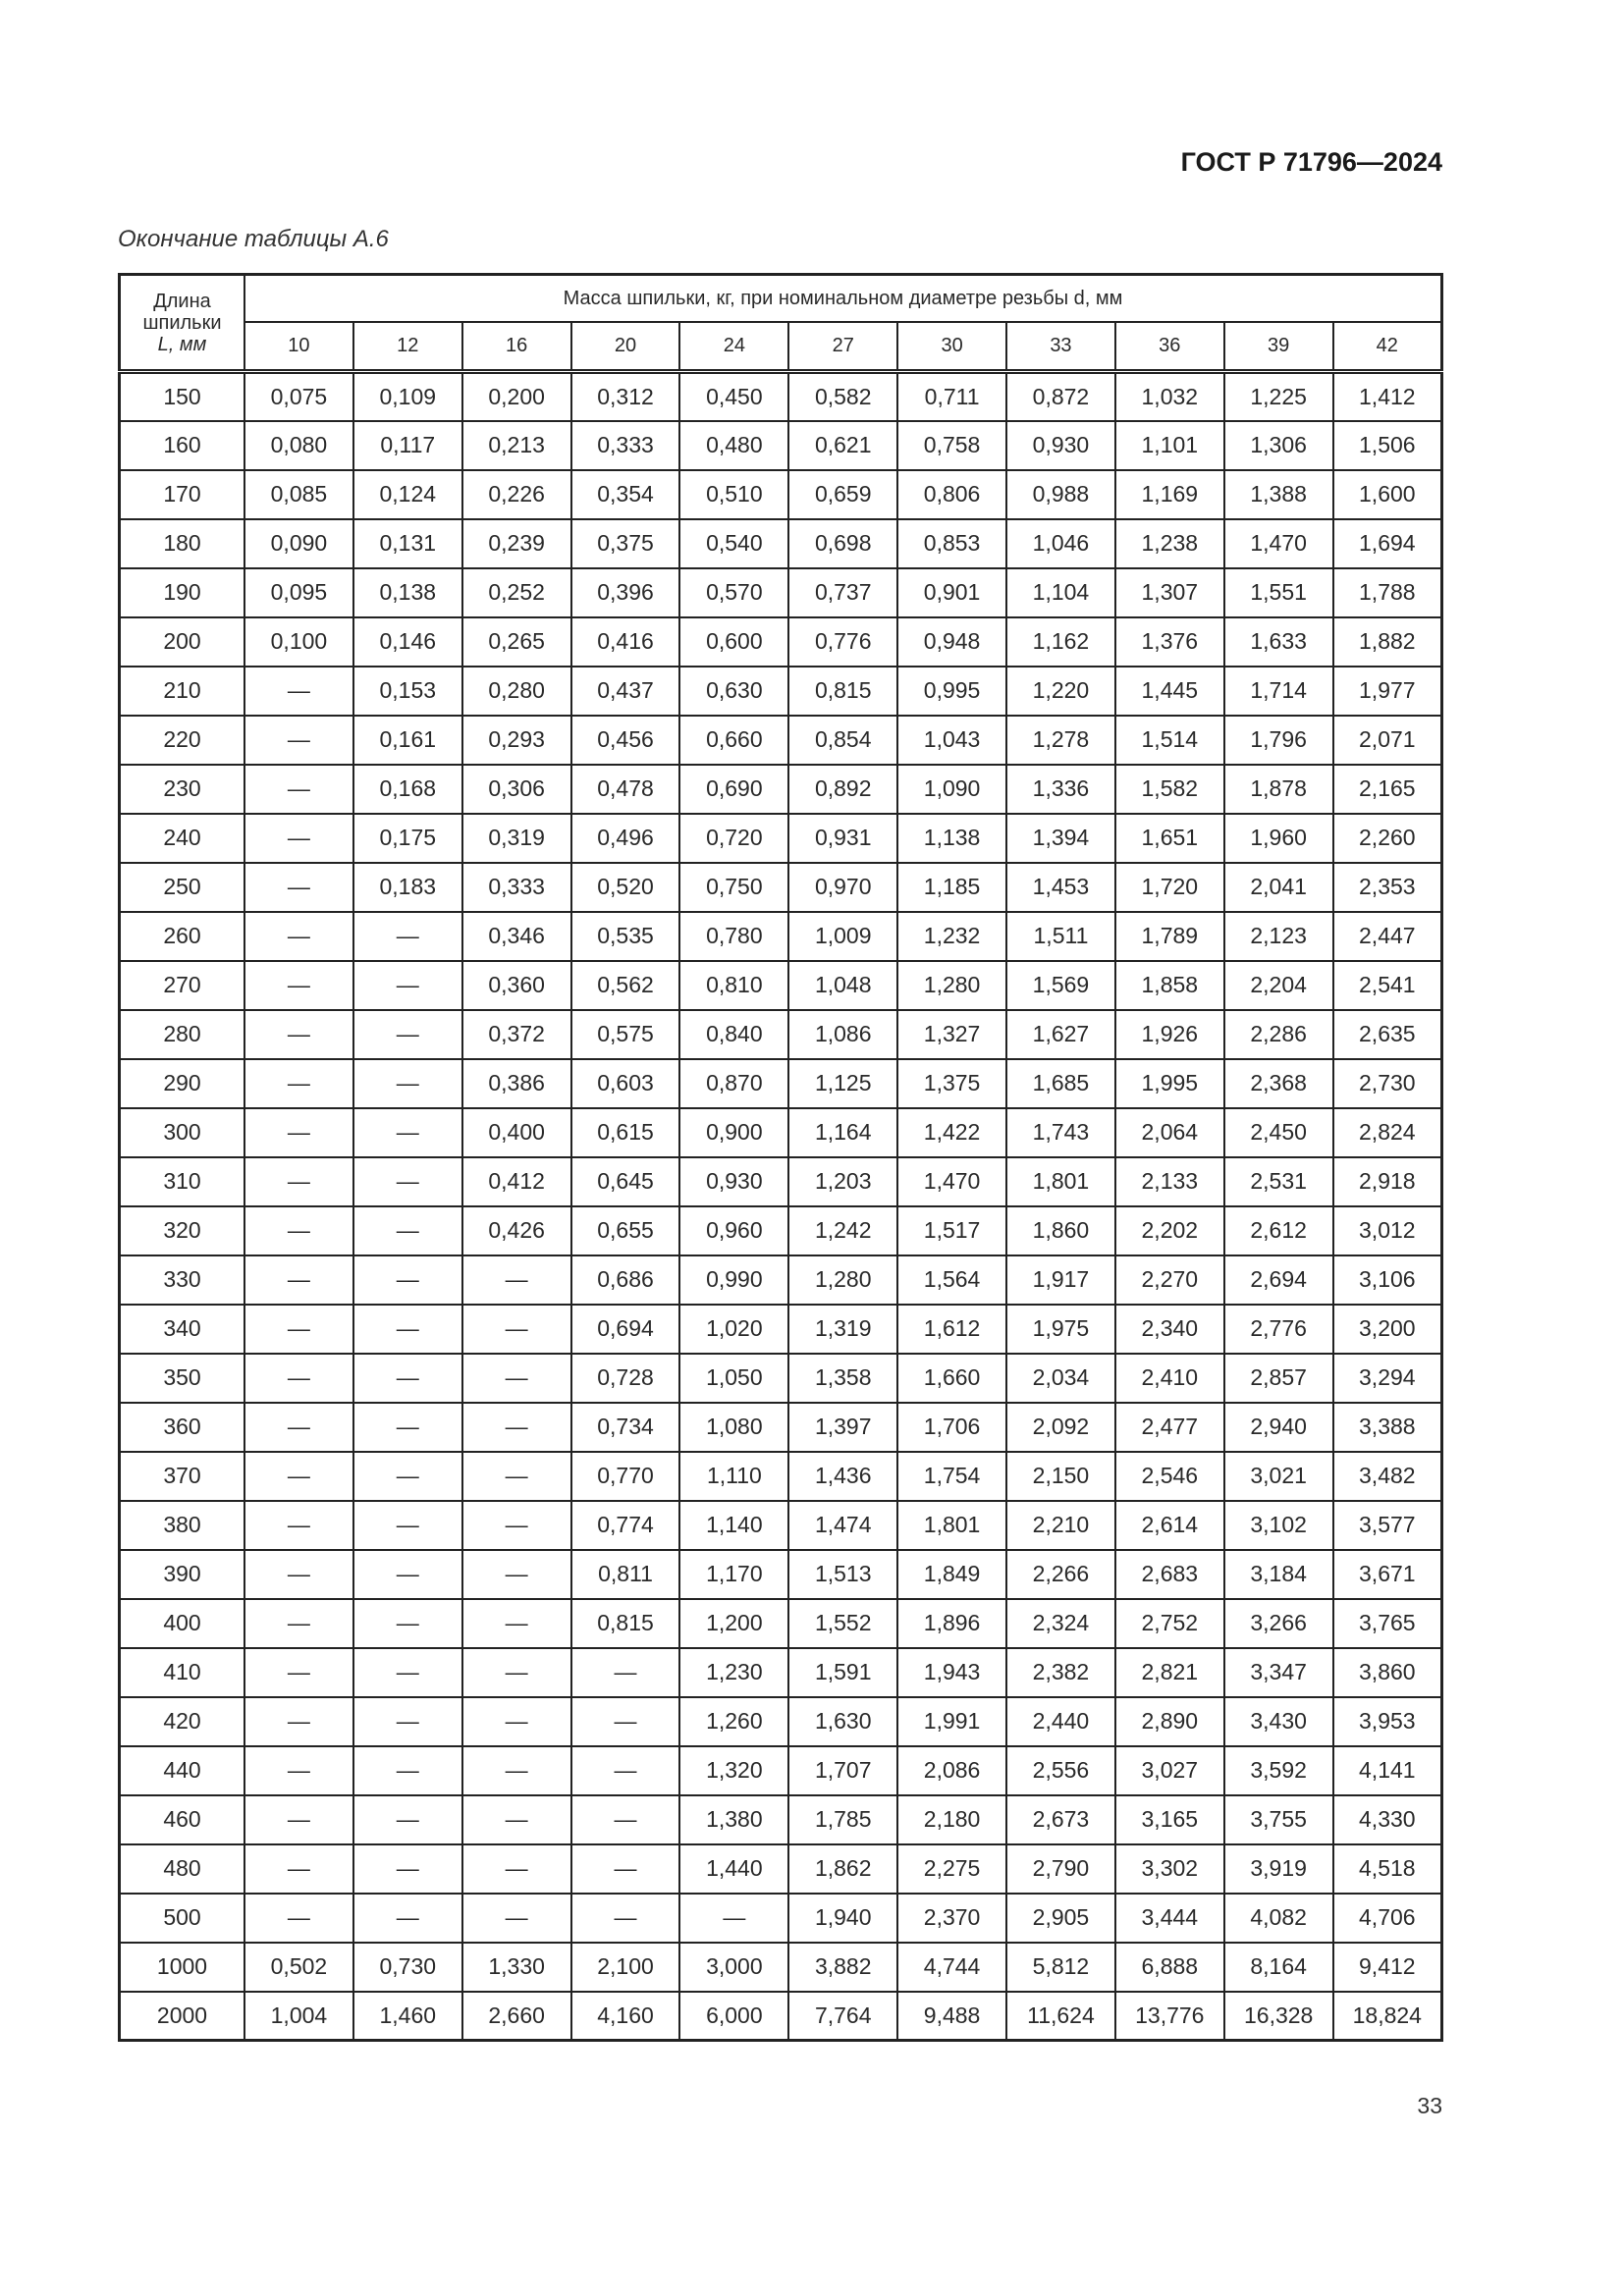 The width and height of the screenshot is (1624, 2296). What do you see at coordinates (625, 395) in the screenshot?
I see `mass-cell: 0,312` at bounding box center [625, 395].